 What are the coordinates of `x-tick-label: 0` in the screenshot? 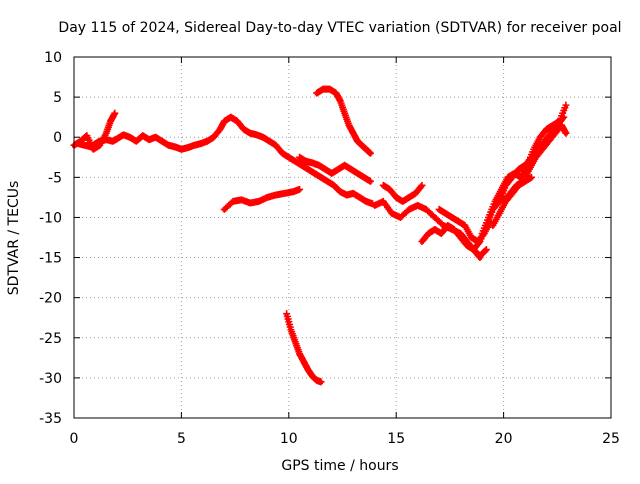 It's located at (74, 439).